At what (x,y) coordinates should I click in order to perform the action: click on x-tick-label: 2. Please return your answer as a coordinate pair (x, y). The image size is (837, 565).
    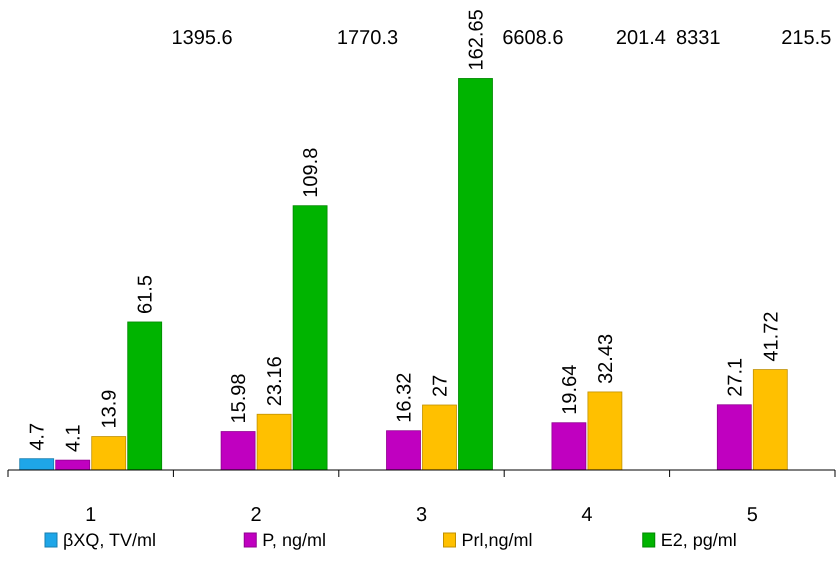
    Looking at the image, I should click on (256, 515).